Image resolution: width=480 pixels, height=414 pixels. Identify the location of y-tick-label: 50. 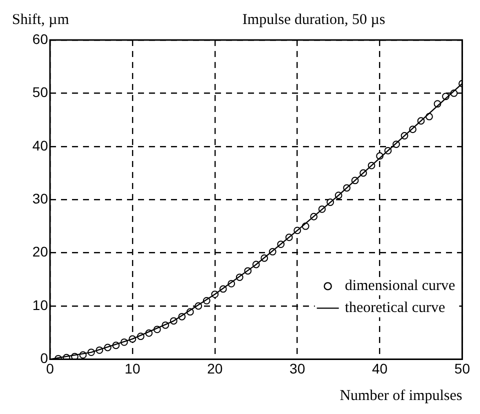
(40, 92).